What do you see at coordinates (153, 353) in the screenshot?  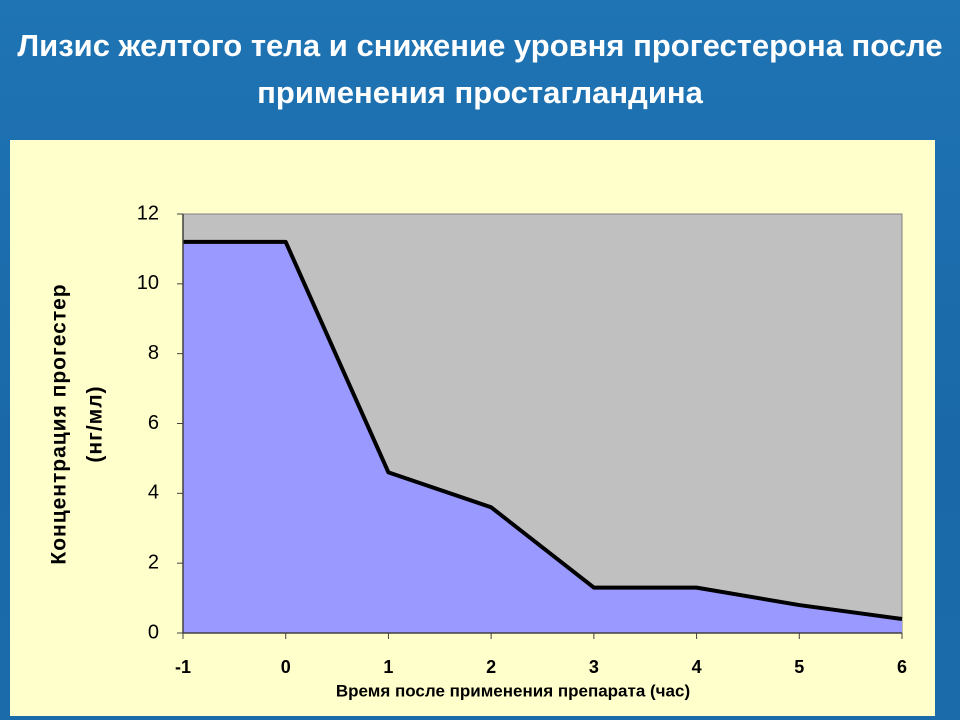 I see `y-tick-label: 8` at bounding box center [153, 353].